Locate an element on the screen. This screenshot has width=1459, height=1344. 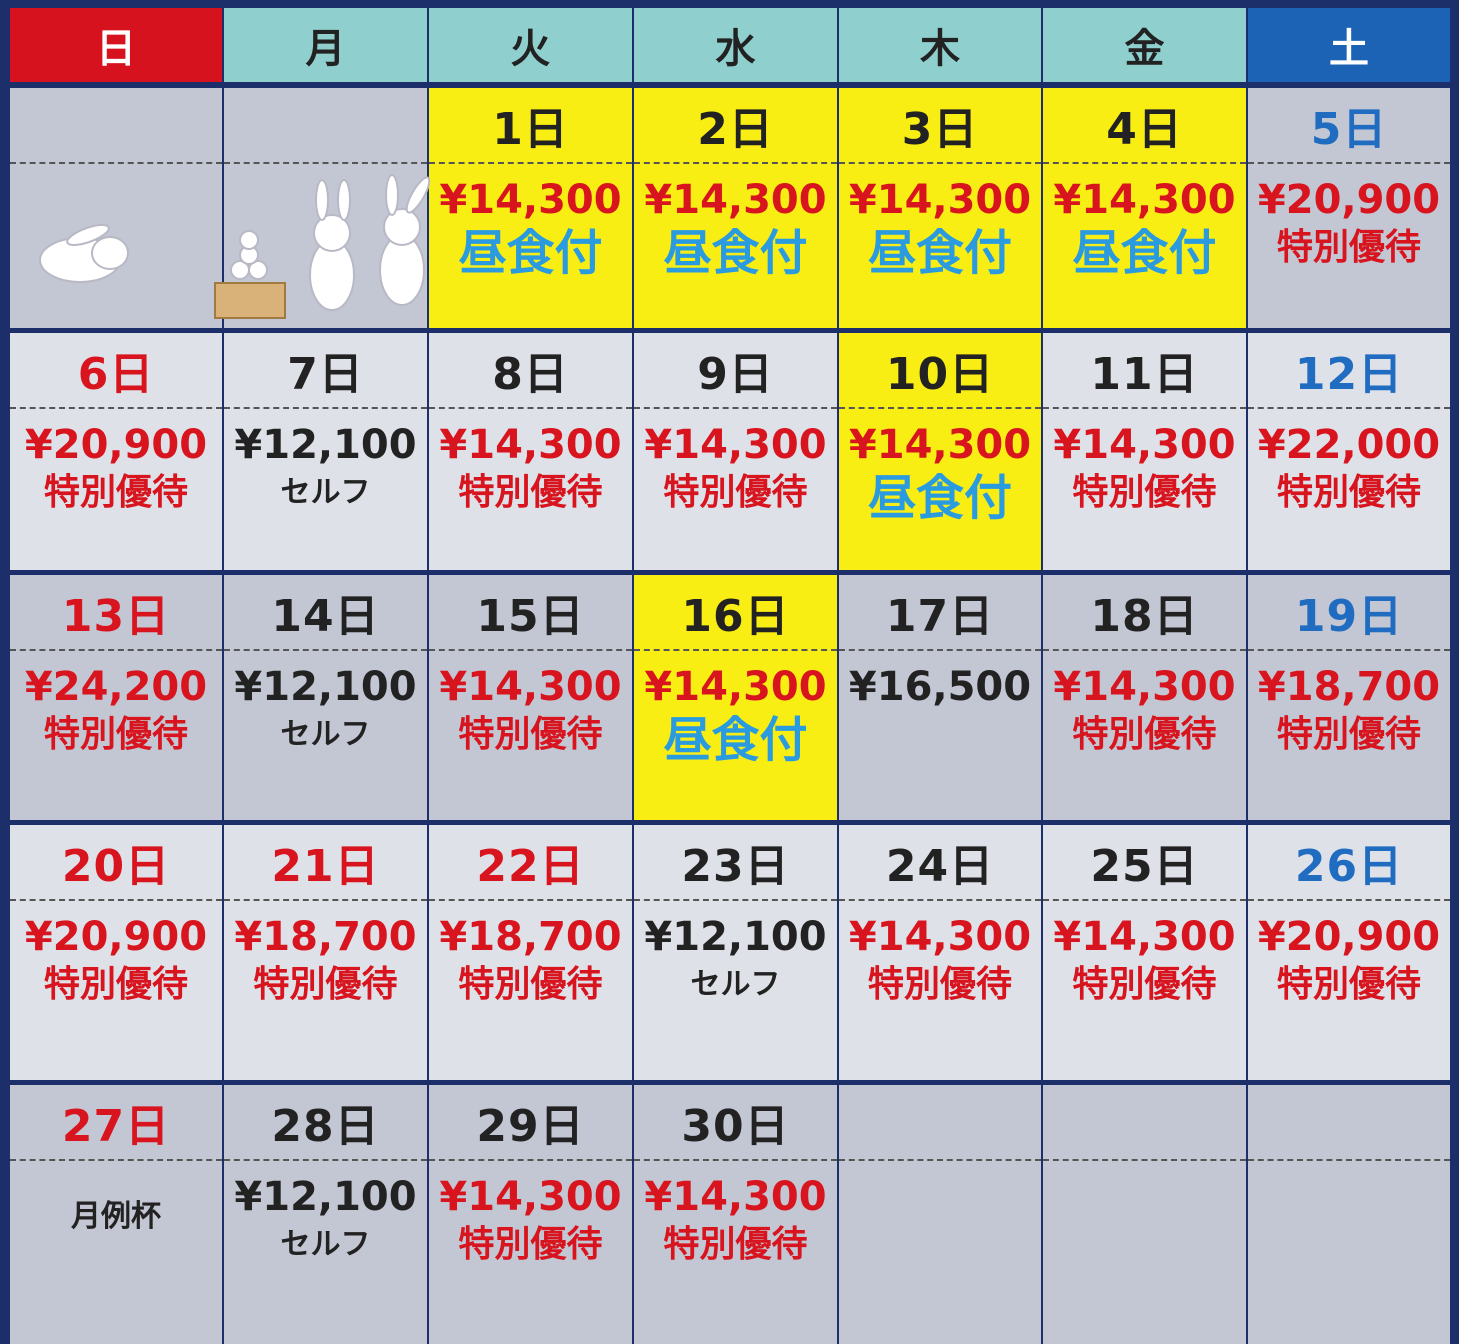
date: 17日 is located at coordinates (940, 613).